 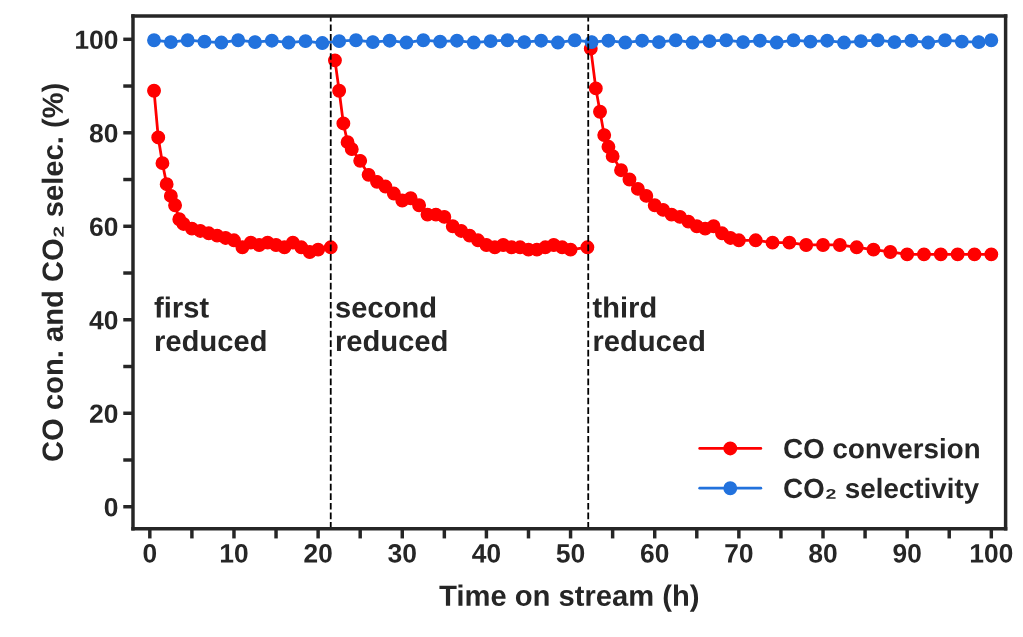 What do you see at coordinates (97, 40) in the screenshot?
I see `y-tick-label: 100` at bounding box center [97, 40].